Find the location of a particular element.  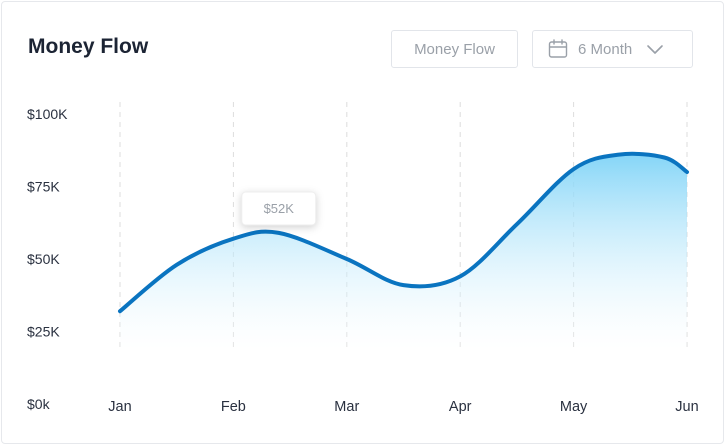

chevron-down-icon is located at coordinates (655, 49).